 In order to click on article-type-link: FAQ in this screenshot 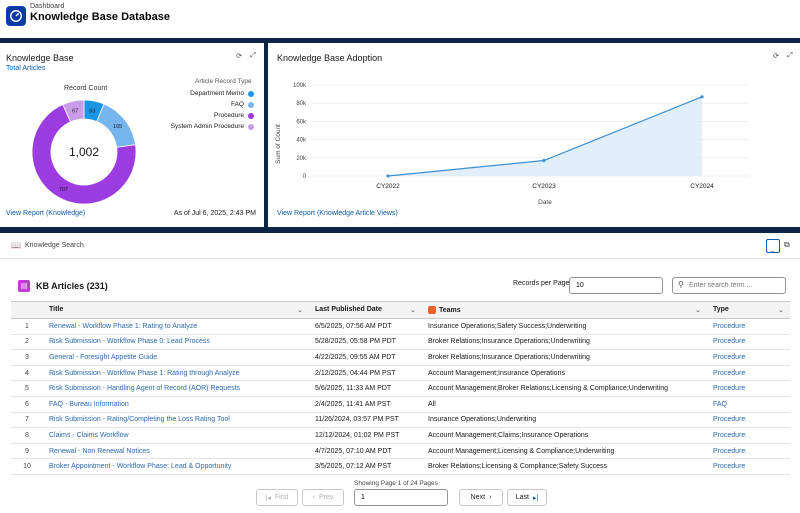, I will do `click(748, 404)`.